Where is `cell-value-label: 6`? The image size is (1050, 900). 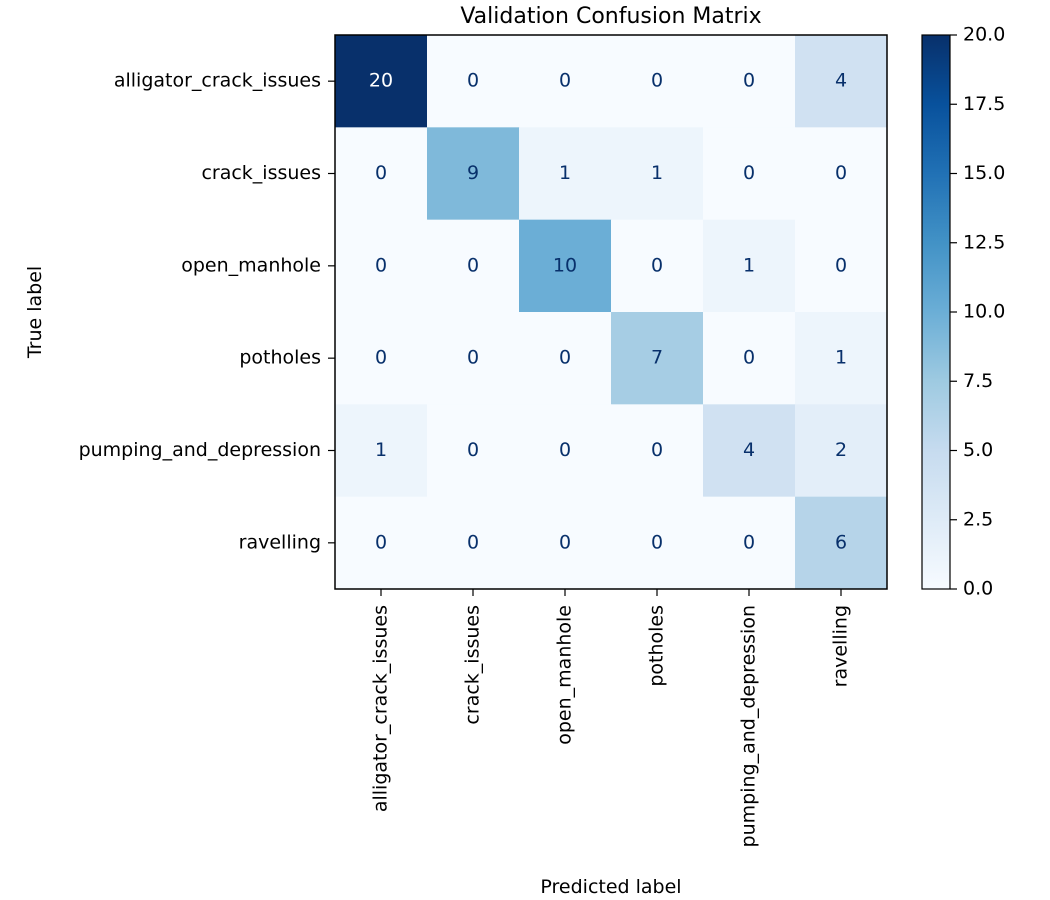 cell-value-label: 6 is located at coordinates (841, 542).